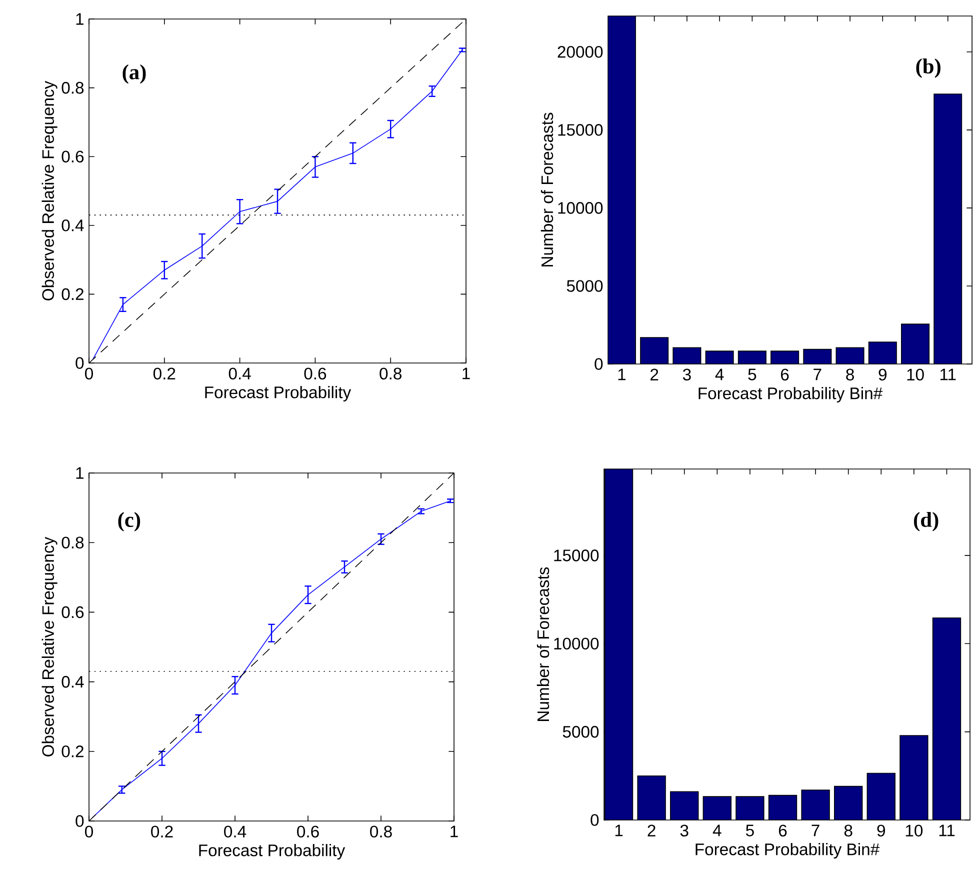 Image resolution: width=973 pixels, height=888 pixels. I want to click on annotation: (c), so click(129, 522).